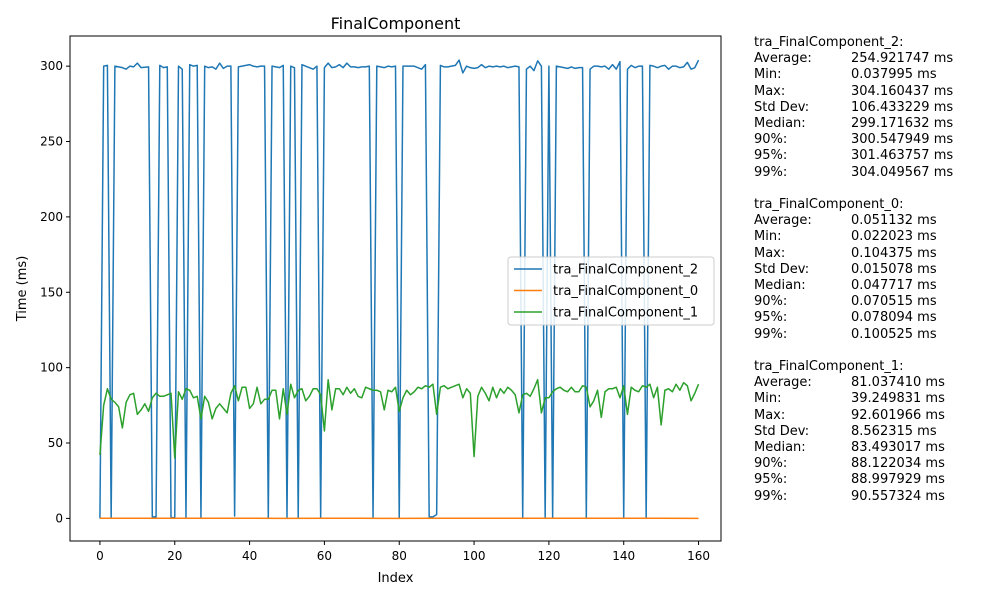  I want to click on stats-row: Std Dev: 0.015078 ms, so click(853, 270).